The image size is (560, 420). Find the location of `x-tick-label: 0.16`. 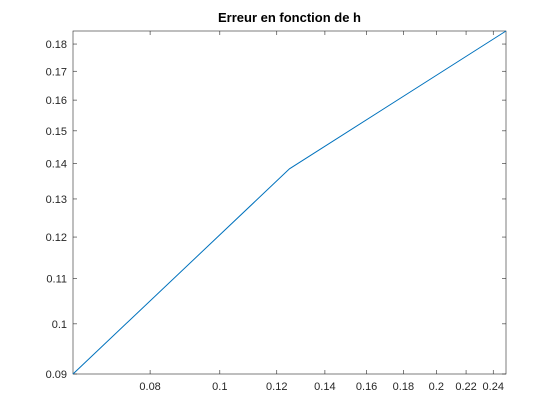

x-tick-label: 0.16 is located at coordinates (366, 387).